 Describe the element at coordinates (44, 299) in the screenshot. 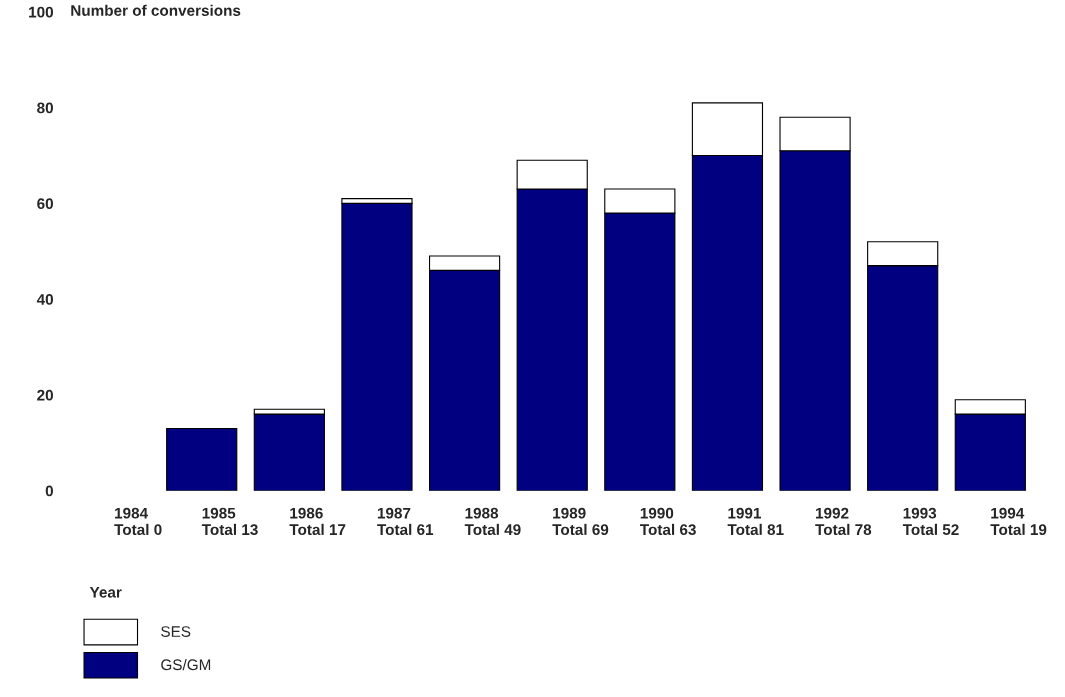

I see `y-tick-label: 40` at that location.